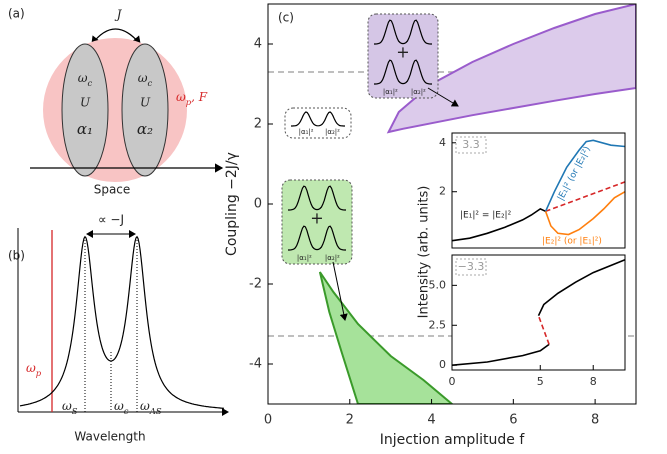 The width and height of the screenshot is (667, 454). I want to click on symbol: ωAS, so click(151, 407).